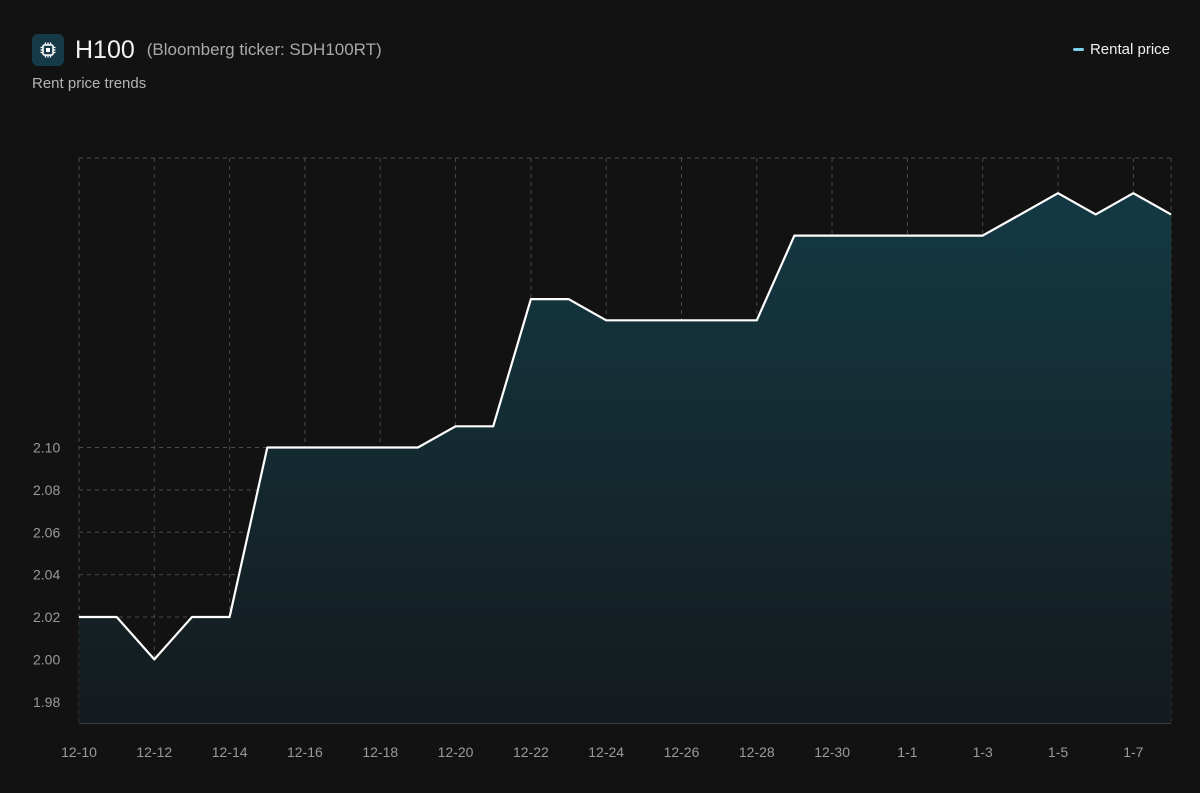 The width and height of the screenshot is (1200, 793). I want to click on x-tick-label: 12-16, so click(305, 752).